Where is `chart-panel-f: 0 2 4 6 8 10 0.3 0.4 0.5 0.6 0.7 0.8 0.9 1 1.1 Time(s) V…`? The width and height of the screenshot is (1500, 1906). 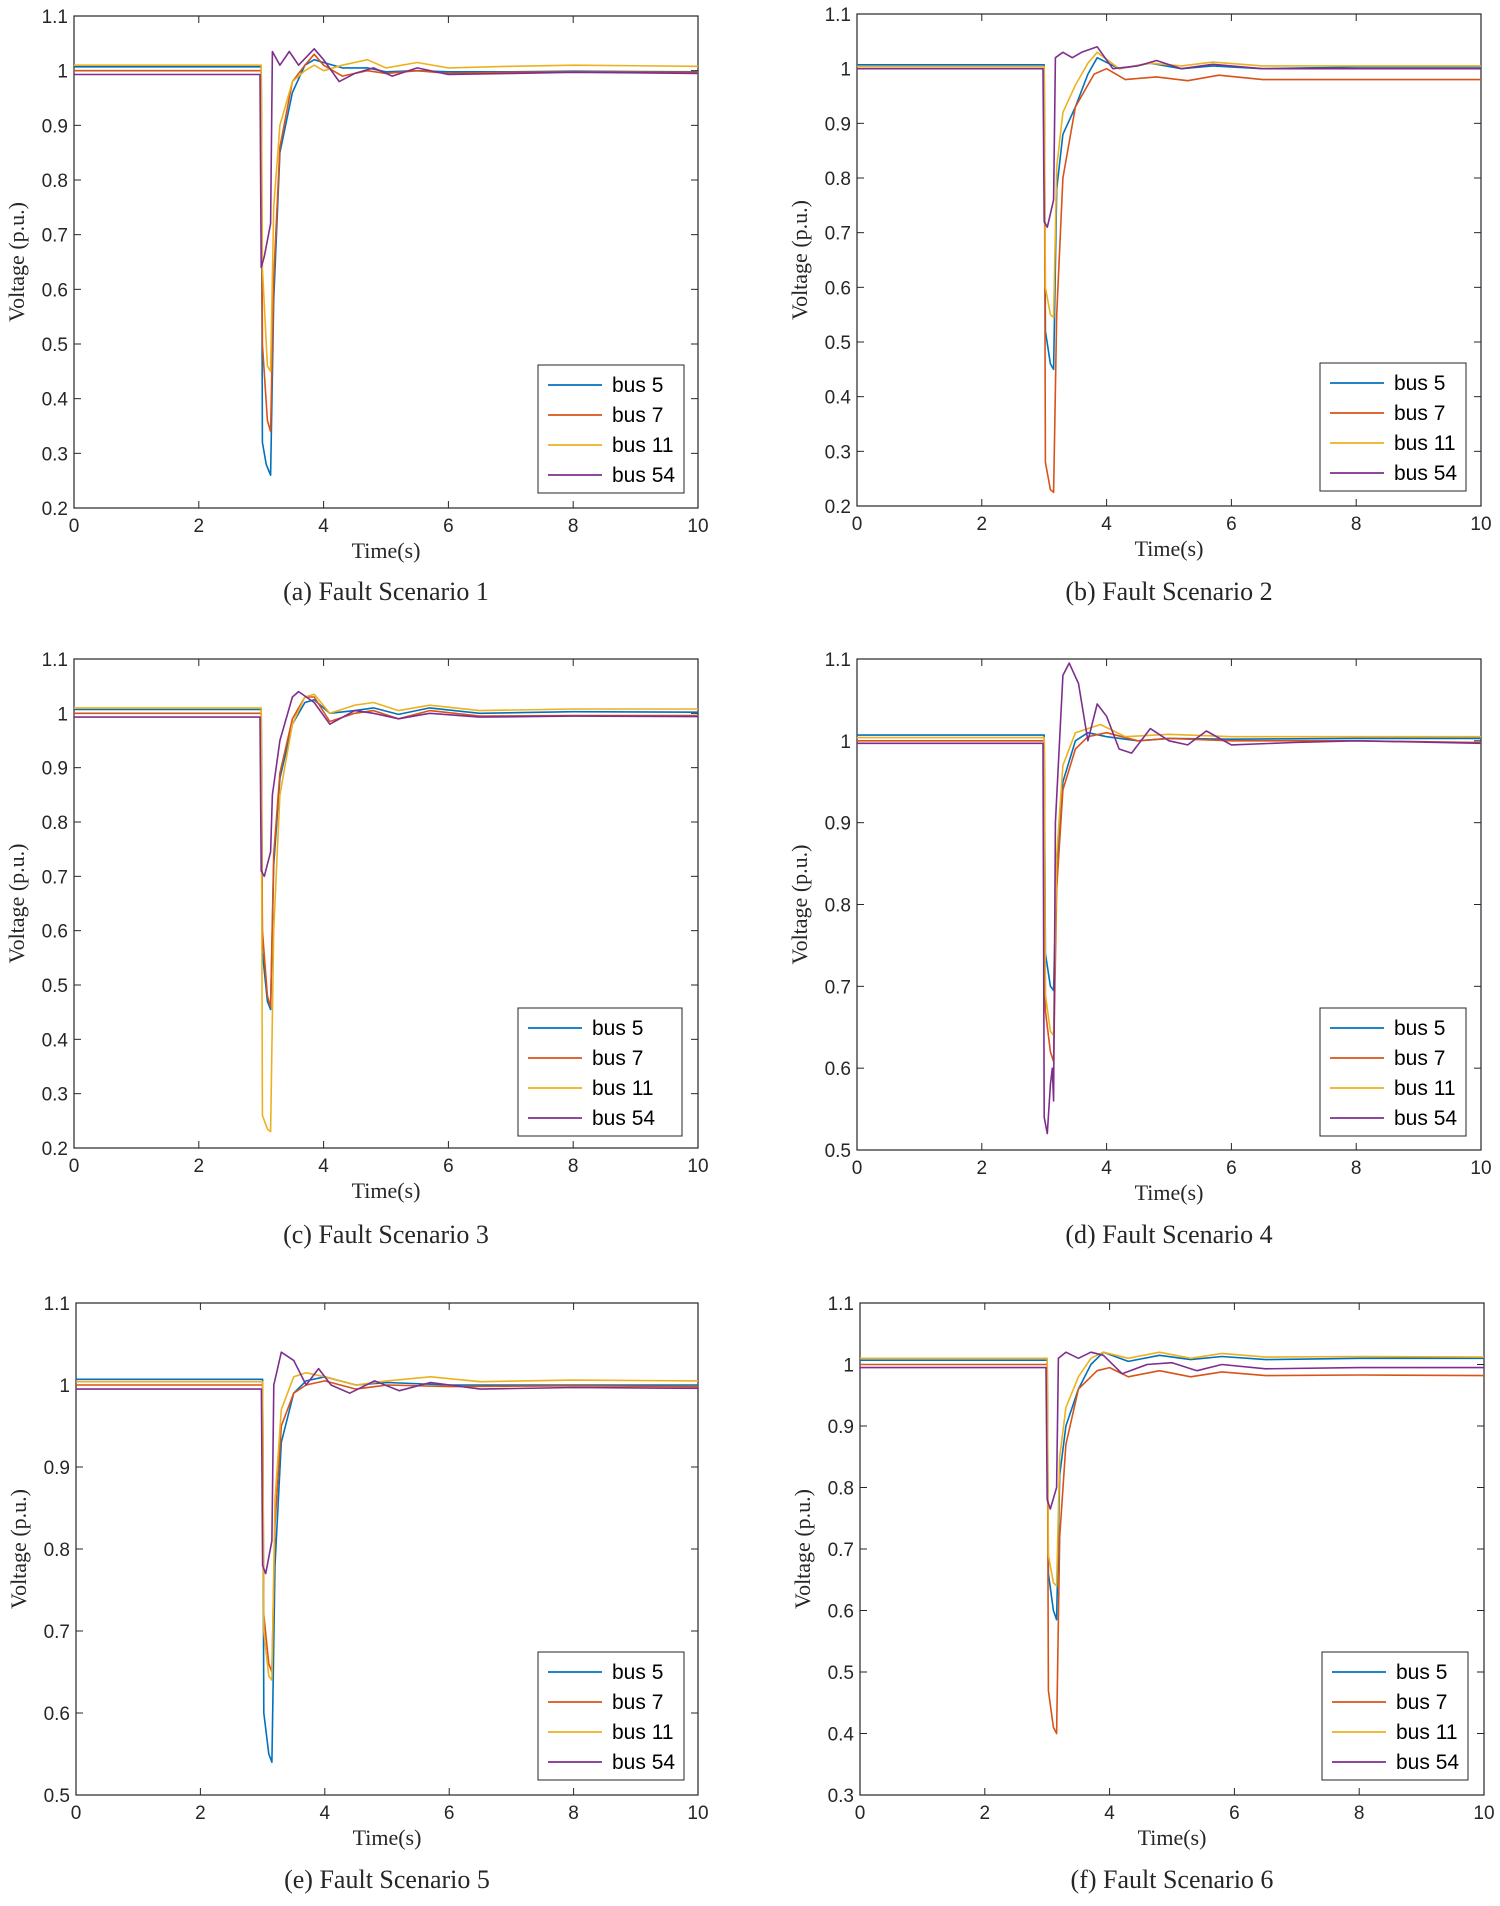
chart-panel-f: 0 2 4 6 8 10 0.3 0.4 0.5 0.6 0.7 0.8 0.9 1 1.1 Time(s) V… is located at coordinates (1142, 1594).